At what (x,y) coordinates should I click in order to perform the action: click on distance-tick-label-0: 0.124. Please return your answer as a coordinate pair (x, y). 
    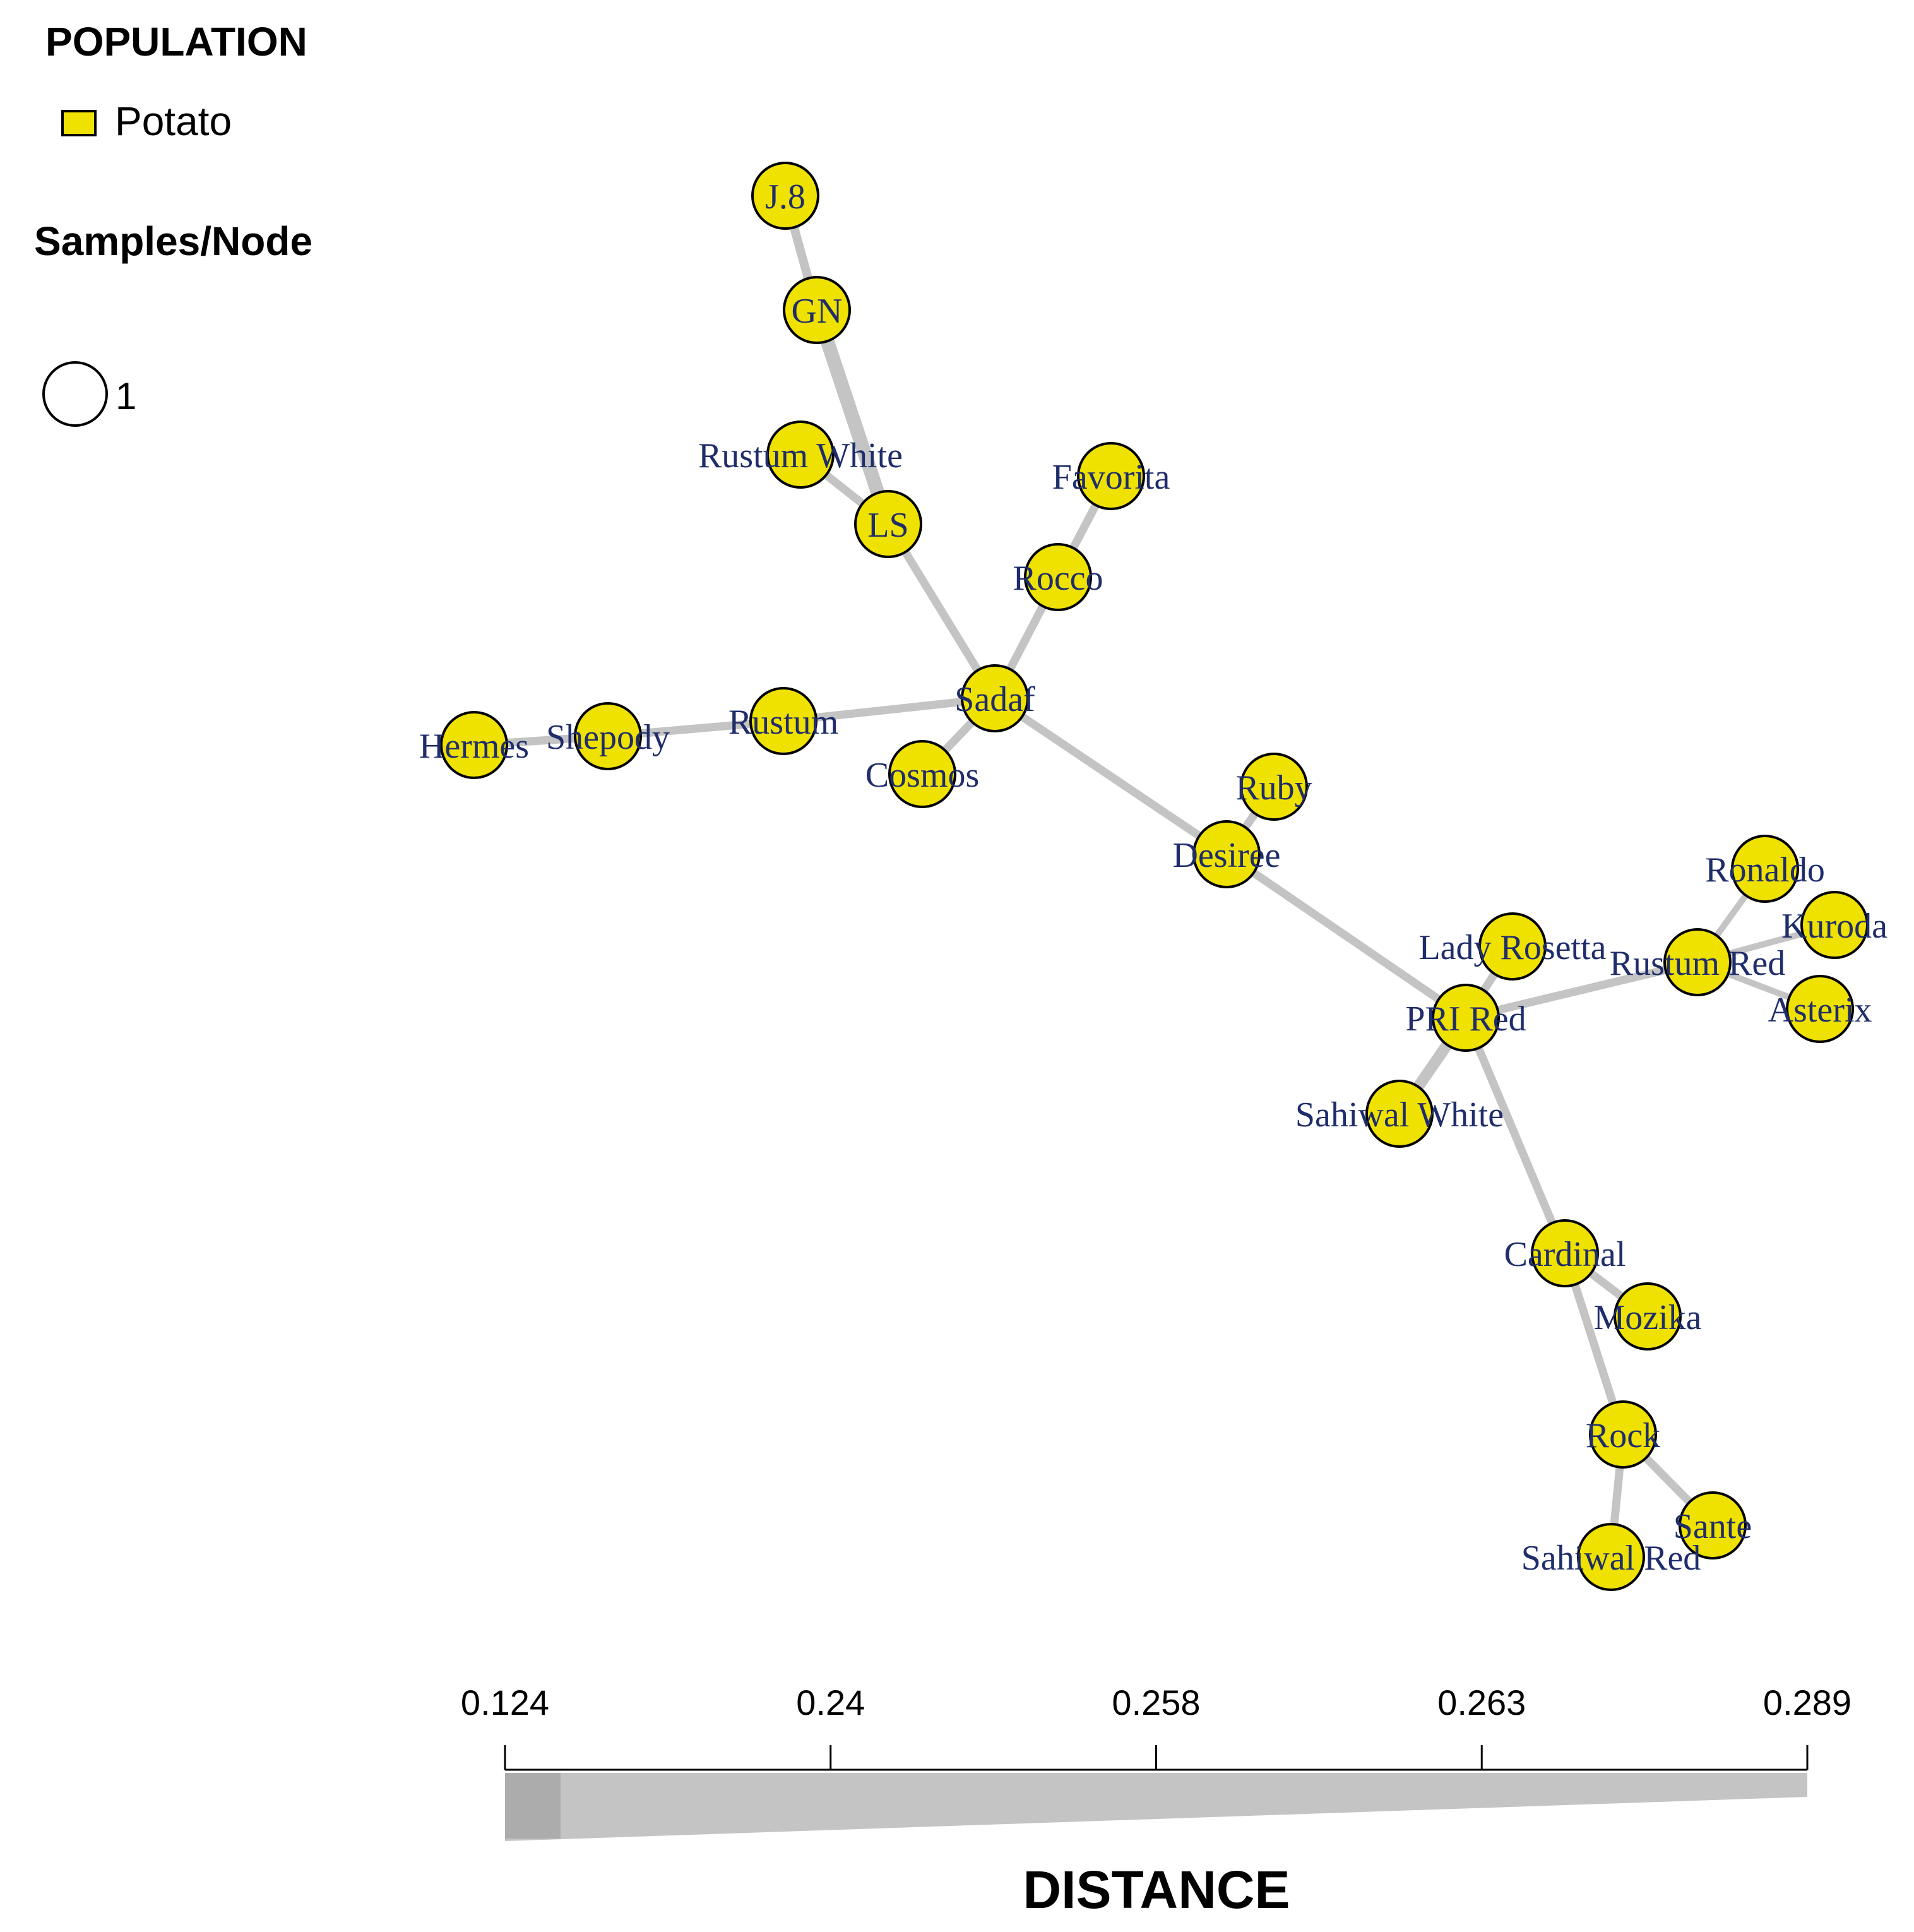
    Looking at the image, I should click on (505, 1702).